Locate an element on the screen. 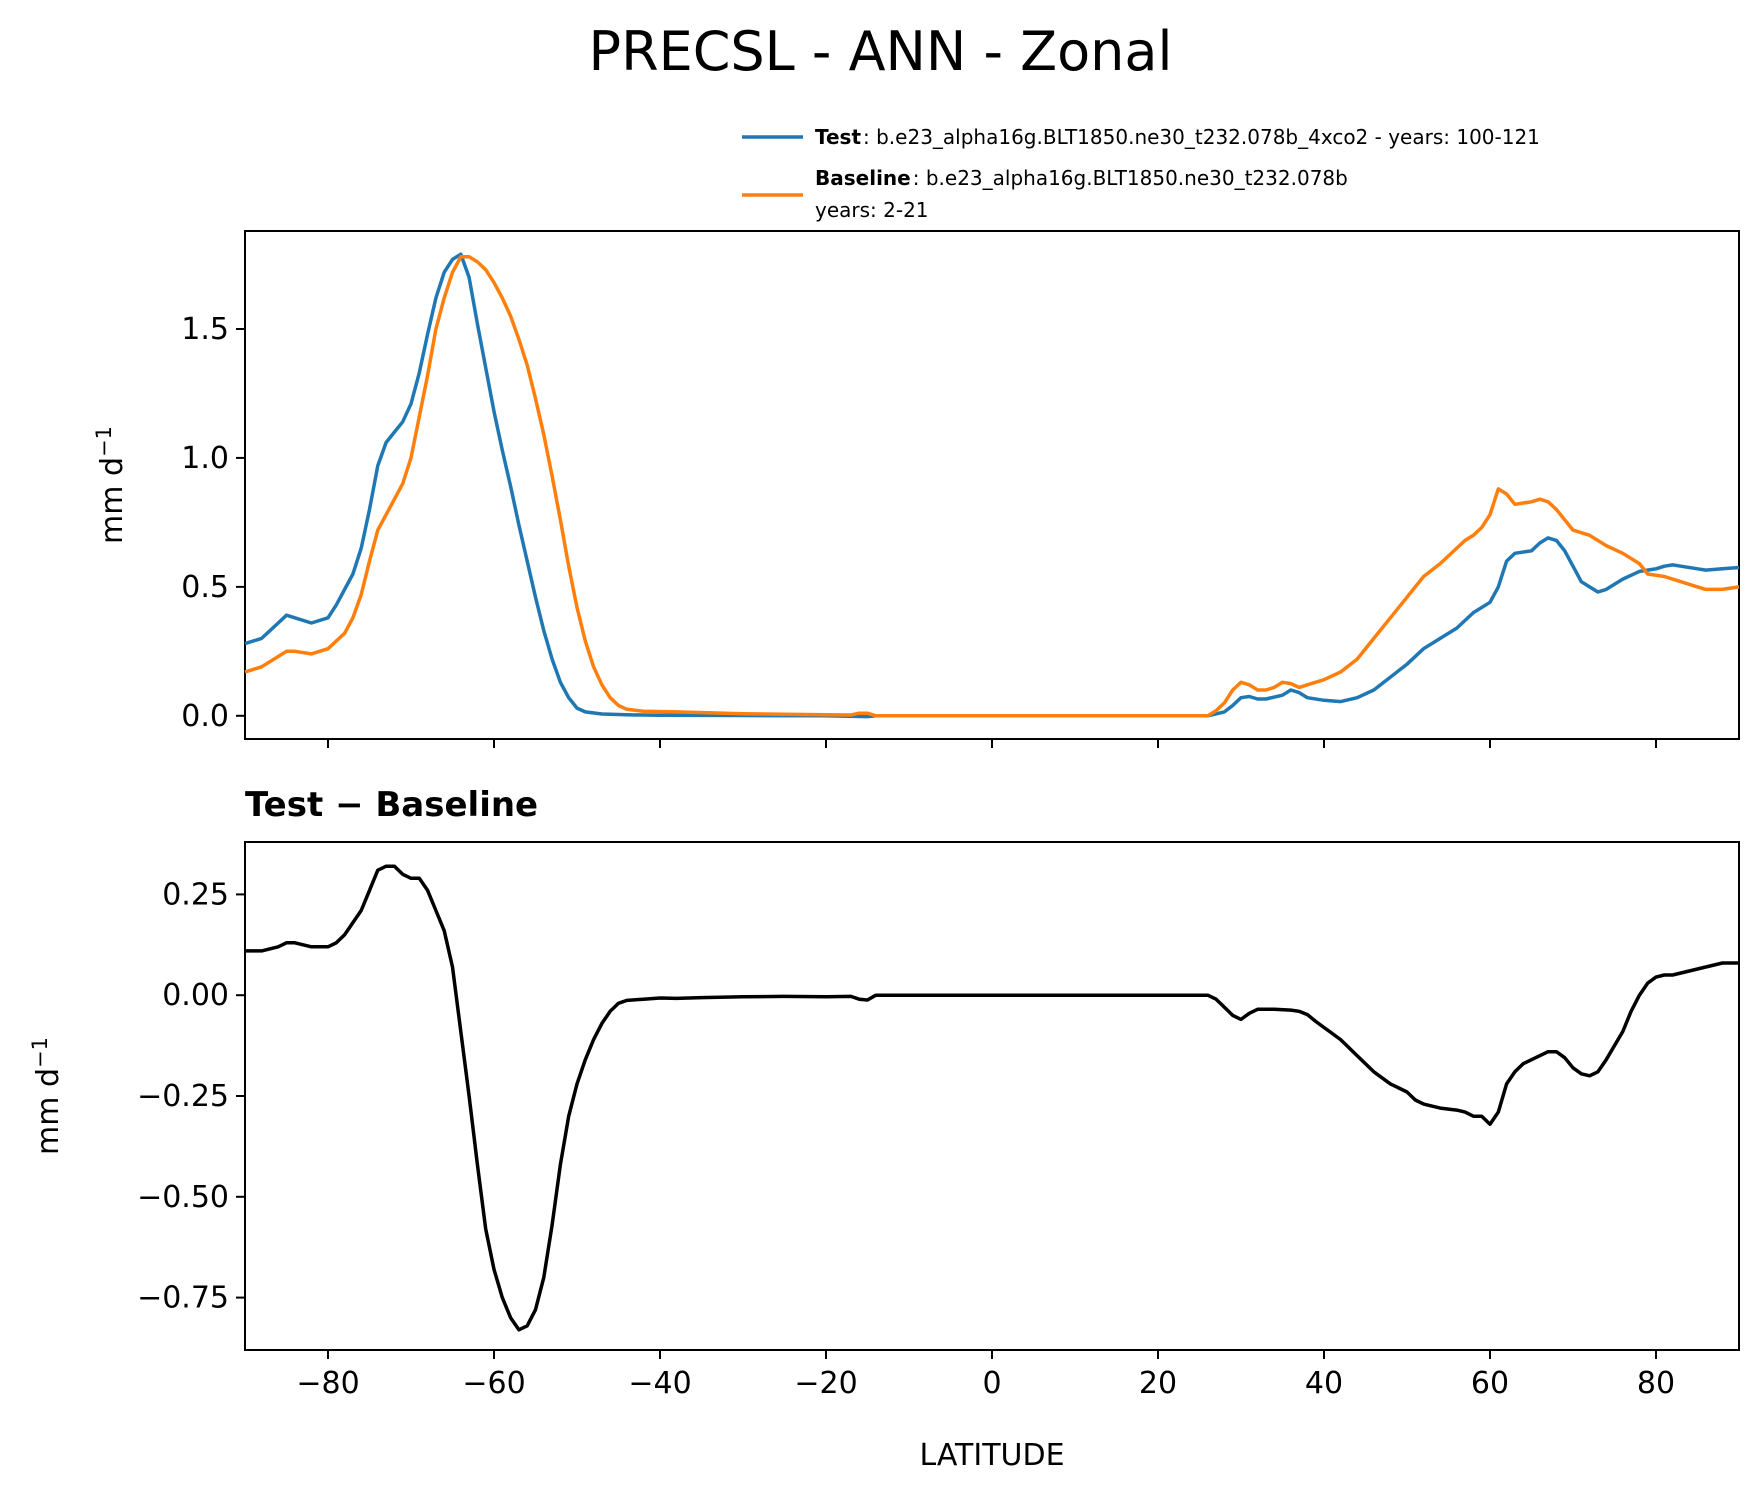  top-y-tick-label: 0.0 is located at coordinates (205, 716).